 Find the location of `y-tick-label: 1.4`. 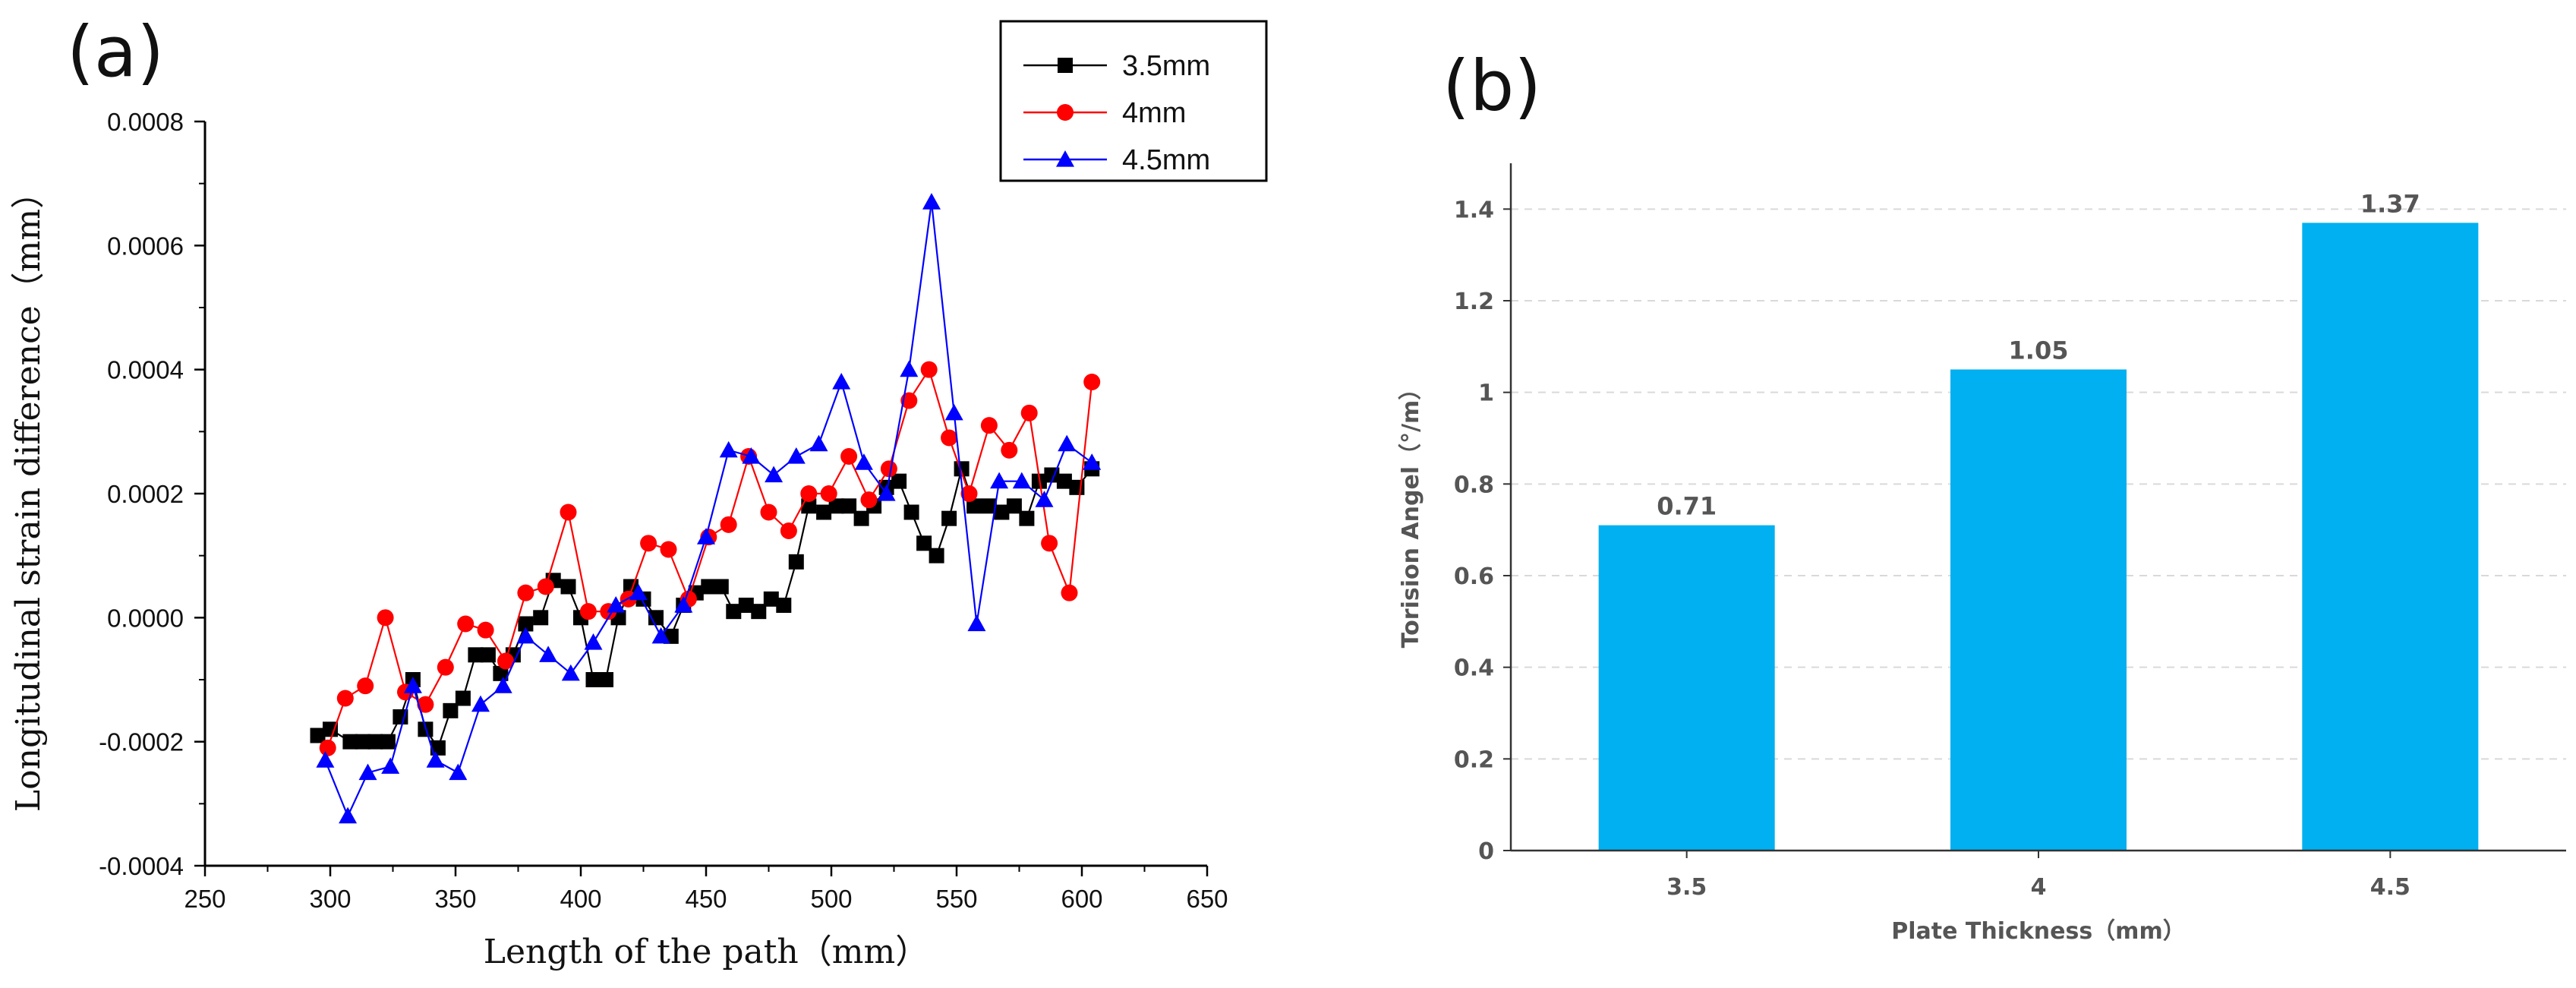

y-tick-label: 1.4 is located at coordinates (1474, 210).